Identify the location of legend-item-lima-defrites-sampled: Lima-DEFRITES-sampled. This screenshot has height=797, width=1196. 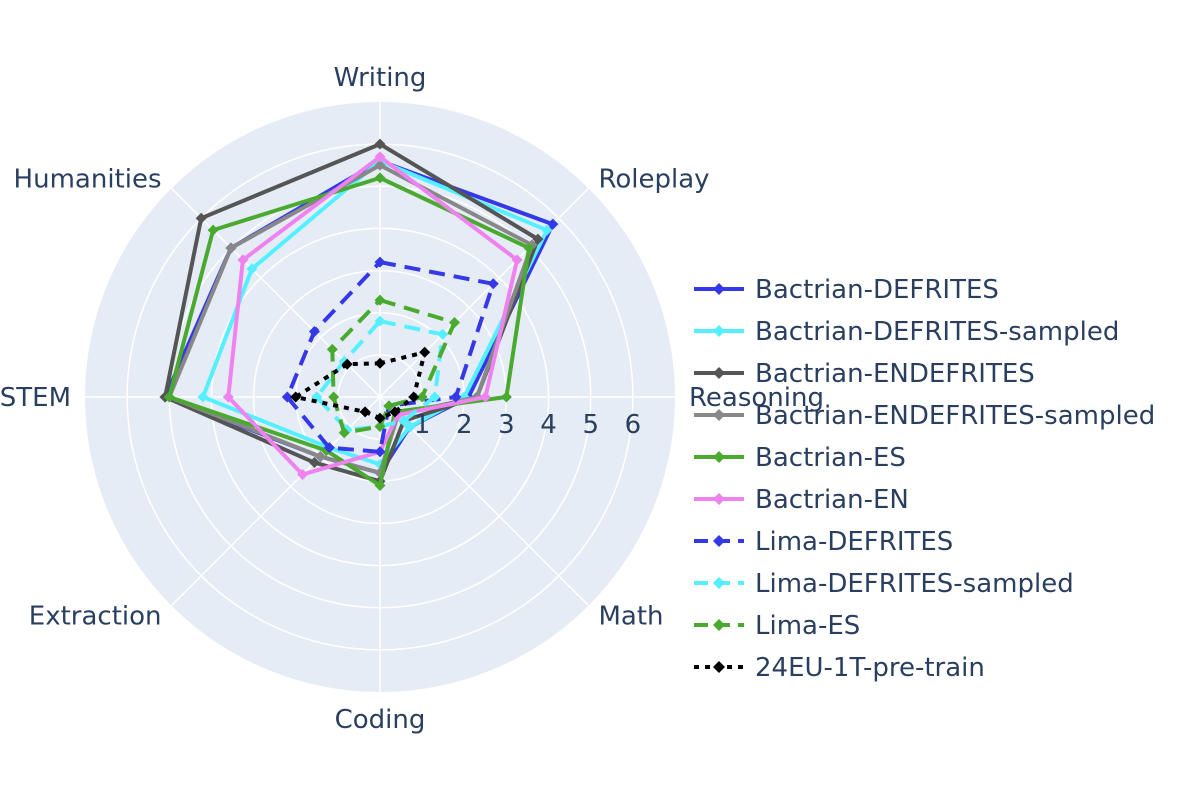
(884, 584).